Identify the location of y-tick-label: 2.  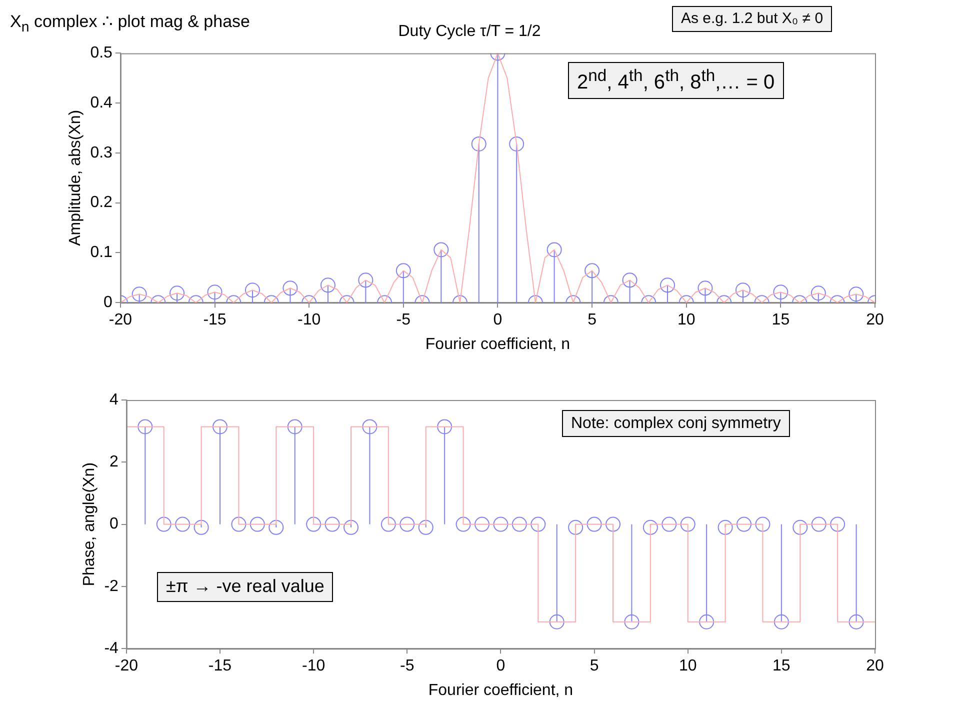
(114, 462).